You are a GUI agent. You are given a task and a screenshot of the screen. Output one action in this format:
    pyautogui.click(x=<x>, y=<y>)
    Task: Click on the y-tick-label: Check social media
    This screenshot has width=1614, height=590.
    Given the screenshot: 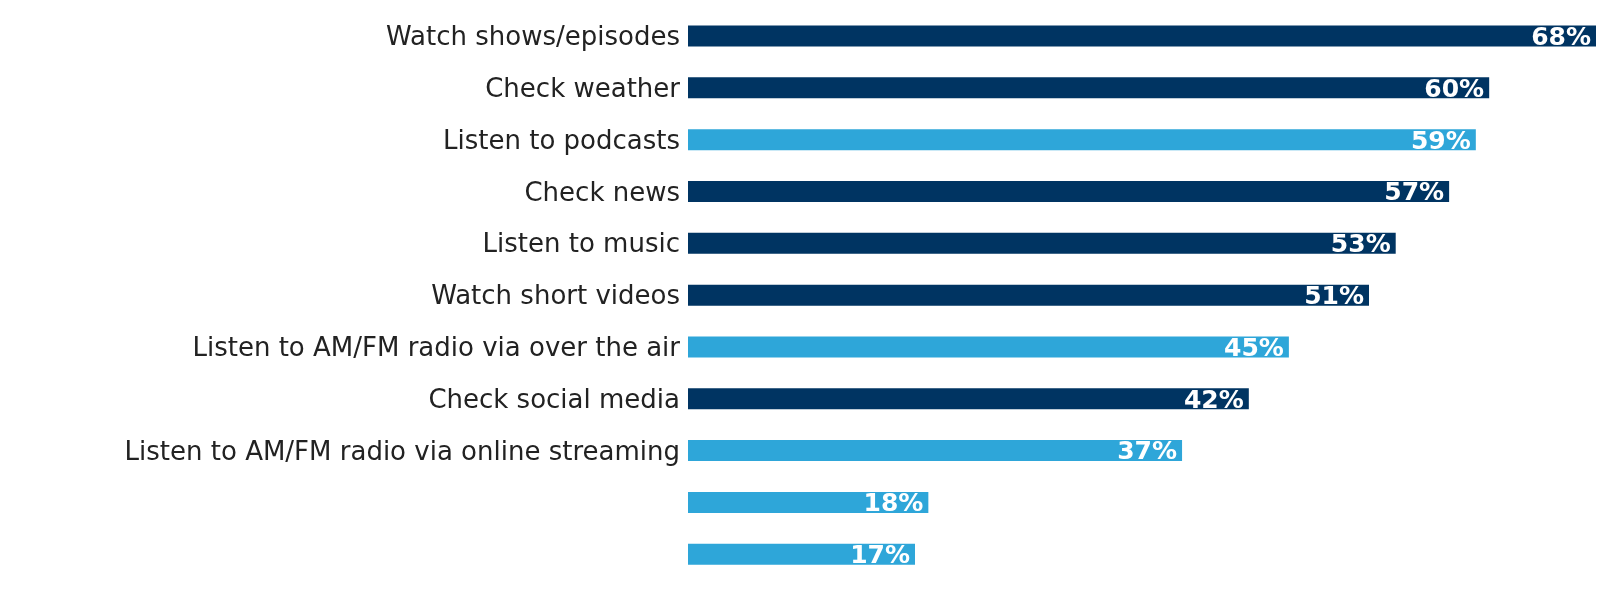 What is the action you would take?
    pyautogui.click(x=554, y=398)
    